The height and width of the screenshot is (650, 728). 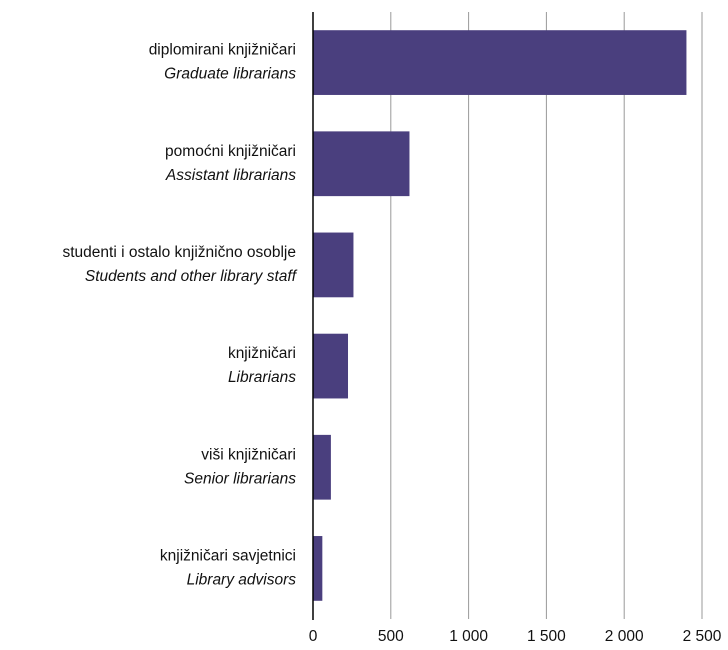 What do you see at coordinates (230, 74) in the screenshot?
I see `y-tick-label-translation: Graduate librarians` at bounding box center [230, 74].